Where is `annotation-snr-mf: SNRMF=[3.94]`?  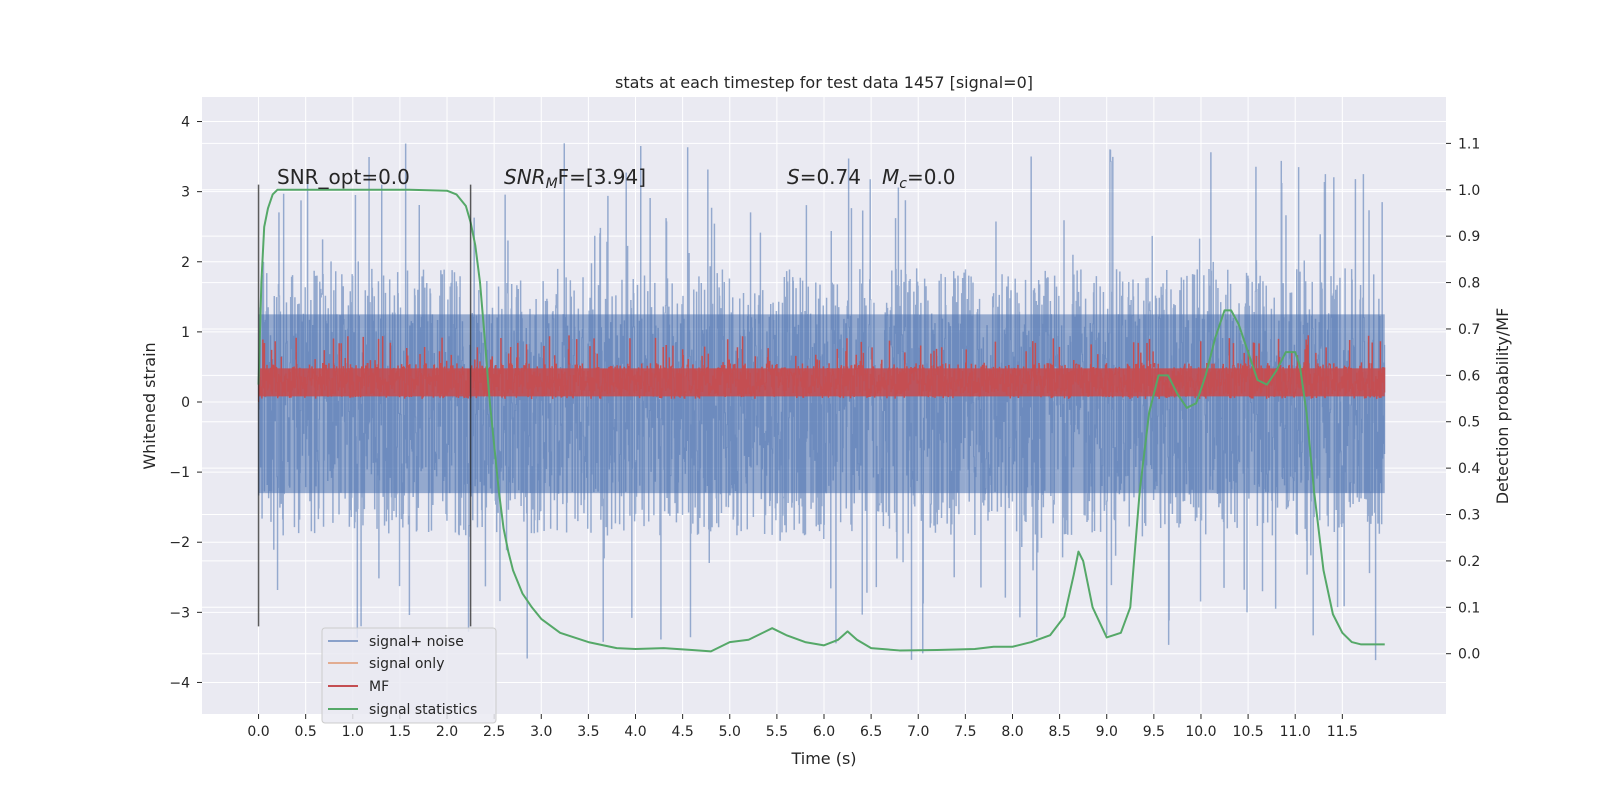 annotation-snr-mf: SNRMF=[3.94] is located at coordinates (575, 178).